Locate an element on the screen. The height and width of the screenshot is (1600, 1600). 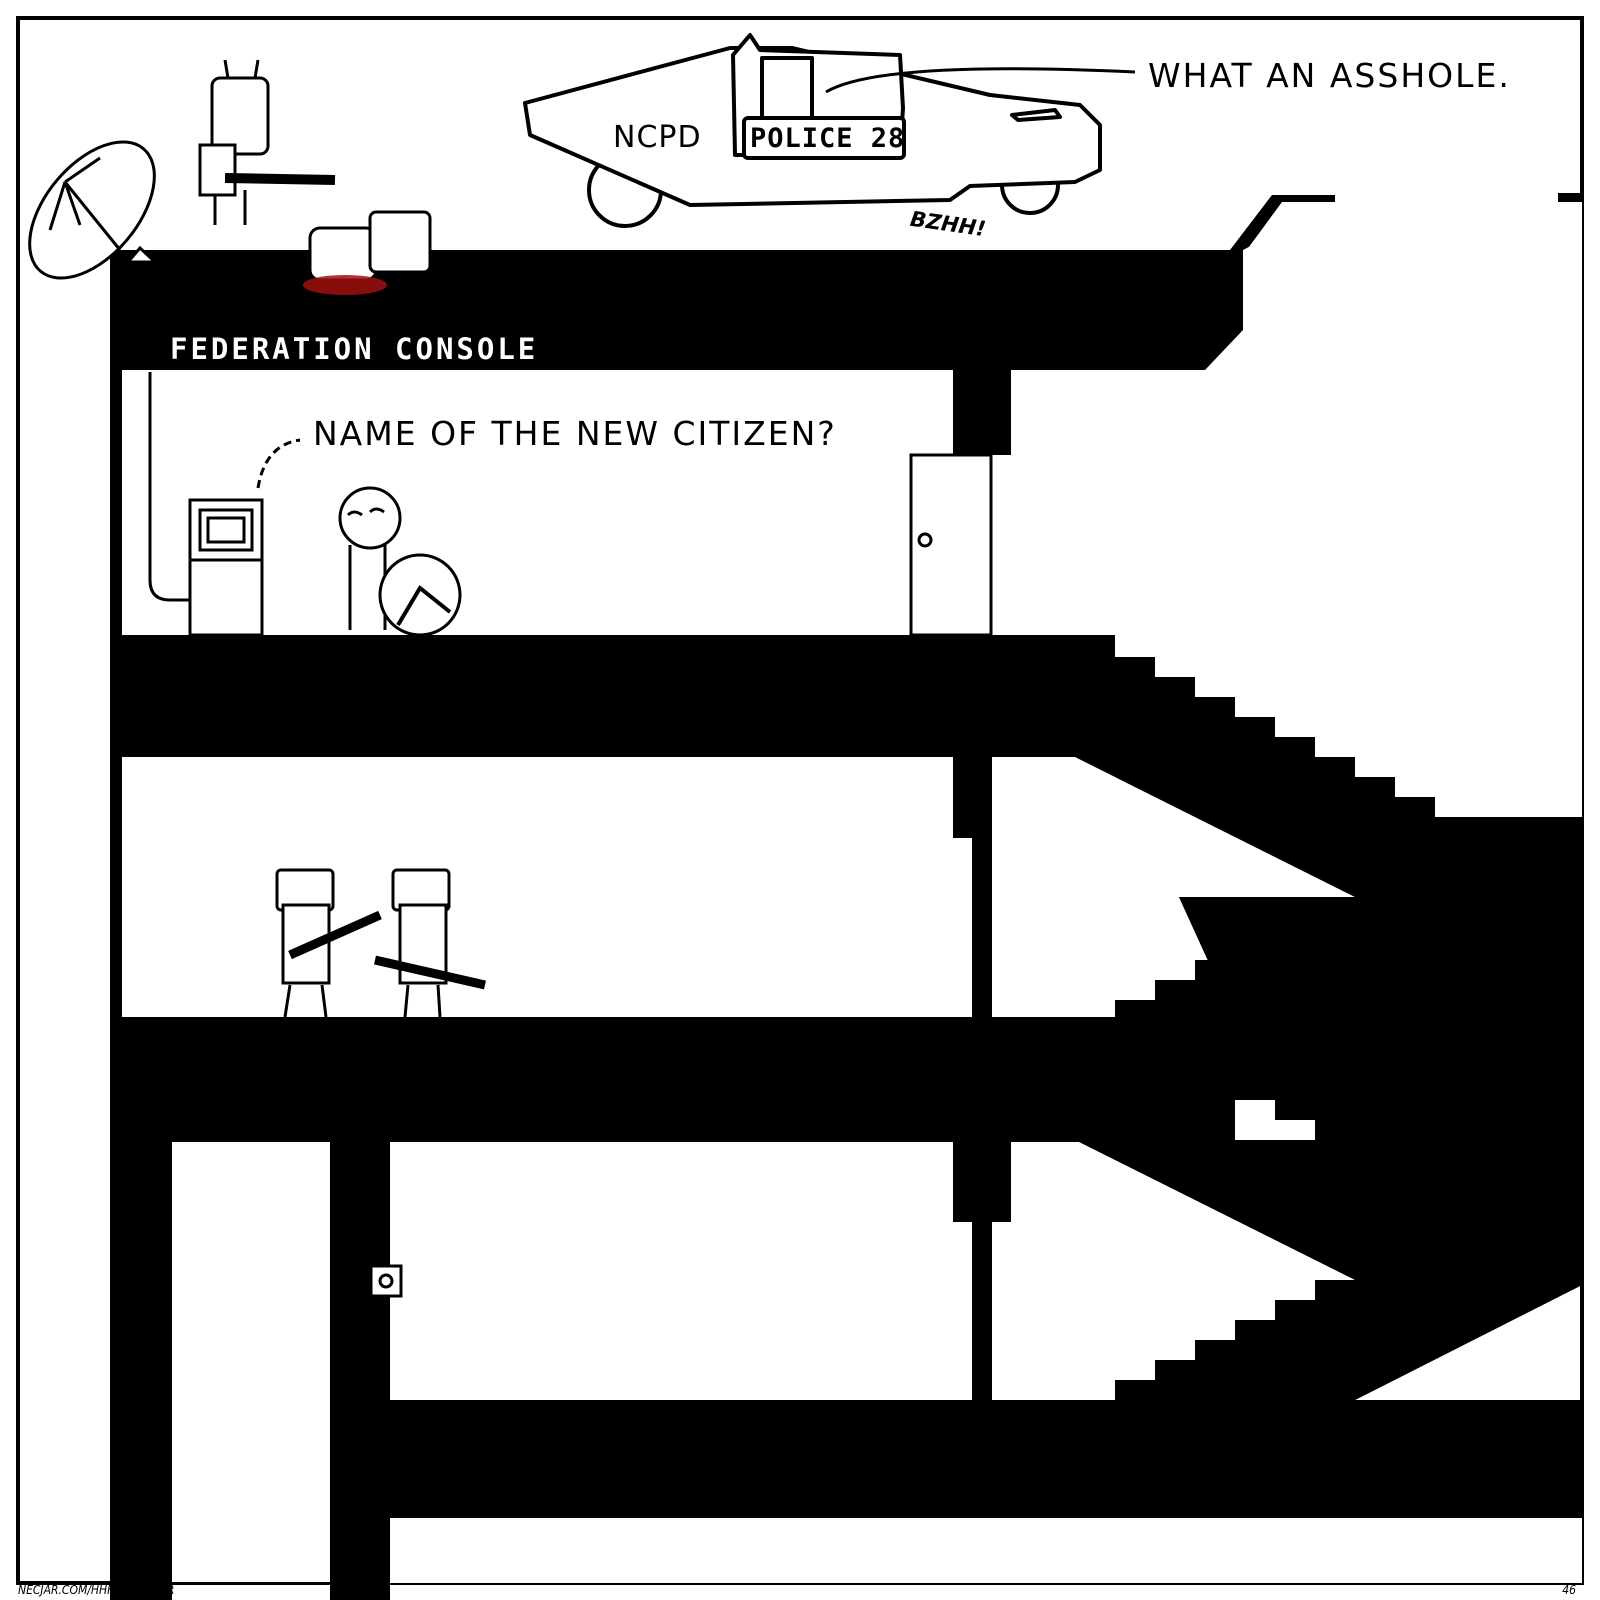
car-agency-label: NCPD is located at coordinates (657, 137).